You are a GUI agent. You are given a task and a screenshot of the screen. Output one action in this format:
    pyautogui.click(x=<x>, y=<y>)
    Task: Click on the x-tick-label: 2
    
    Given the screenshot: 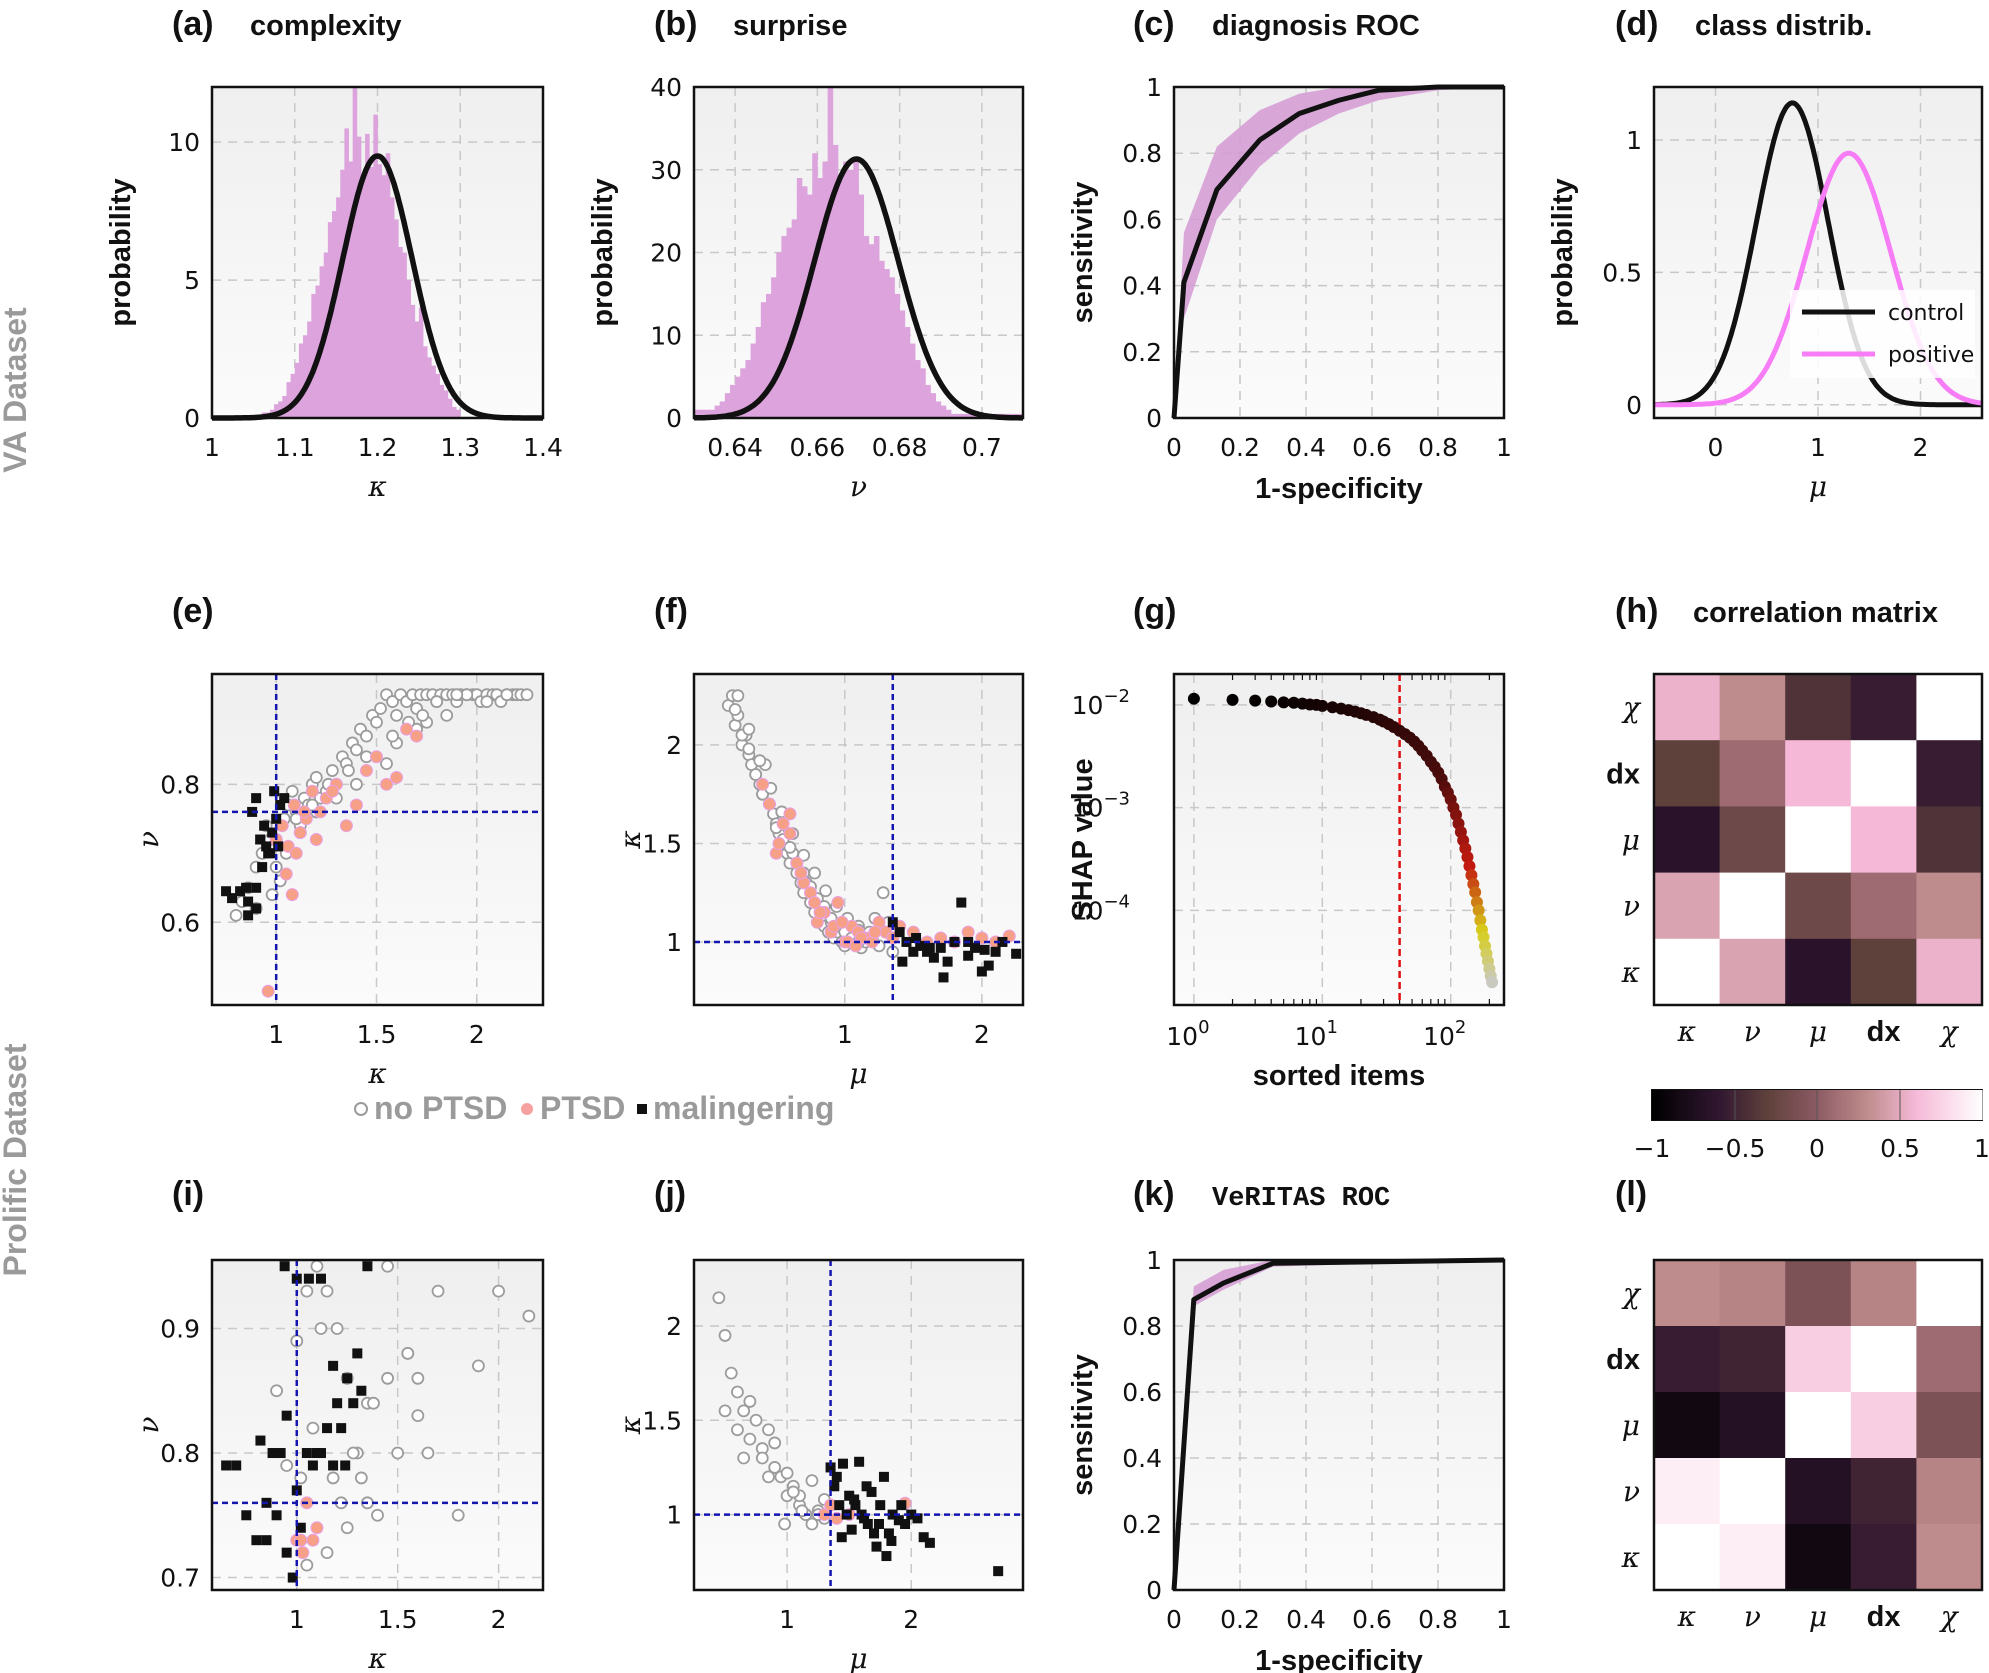 What is the action you would take?
    pyautogui.click(x=499, y=1619)
    